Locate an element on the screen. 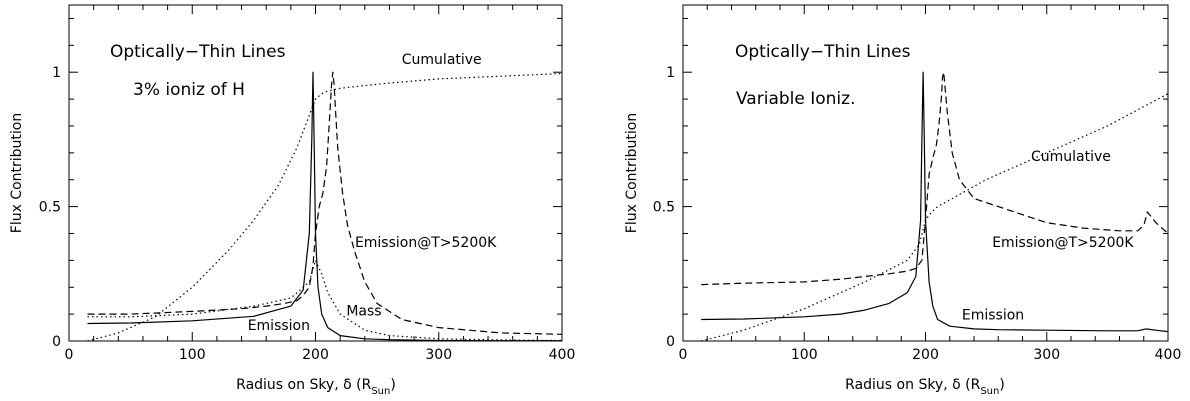  annotation-label: Mass is located at coordinates (363, 311).